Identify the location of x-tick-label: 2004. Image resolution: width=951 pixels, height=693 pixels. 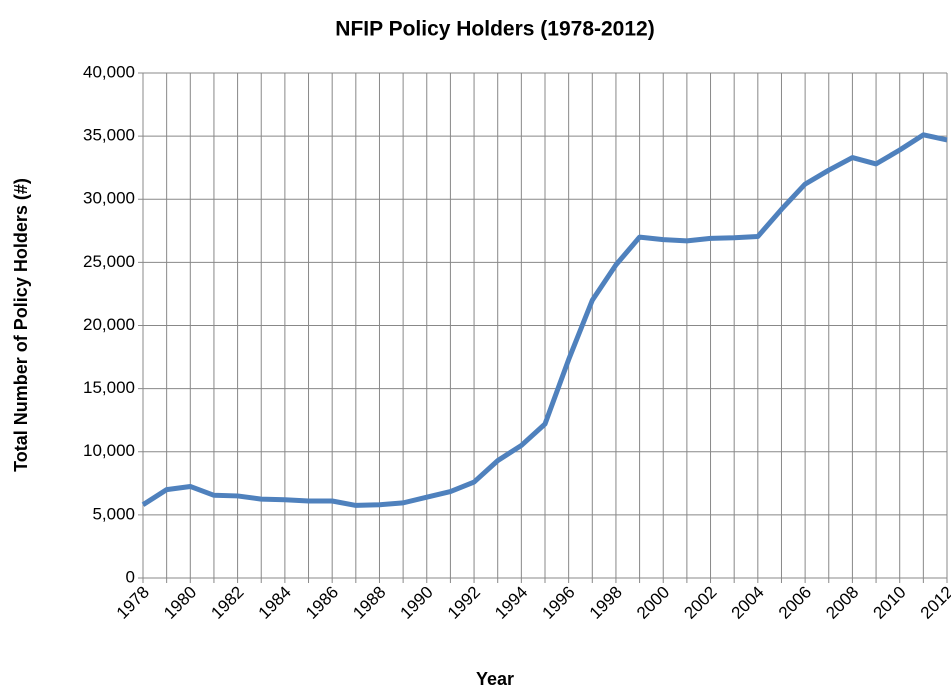
(748, 603).